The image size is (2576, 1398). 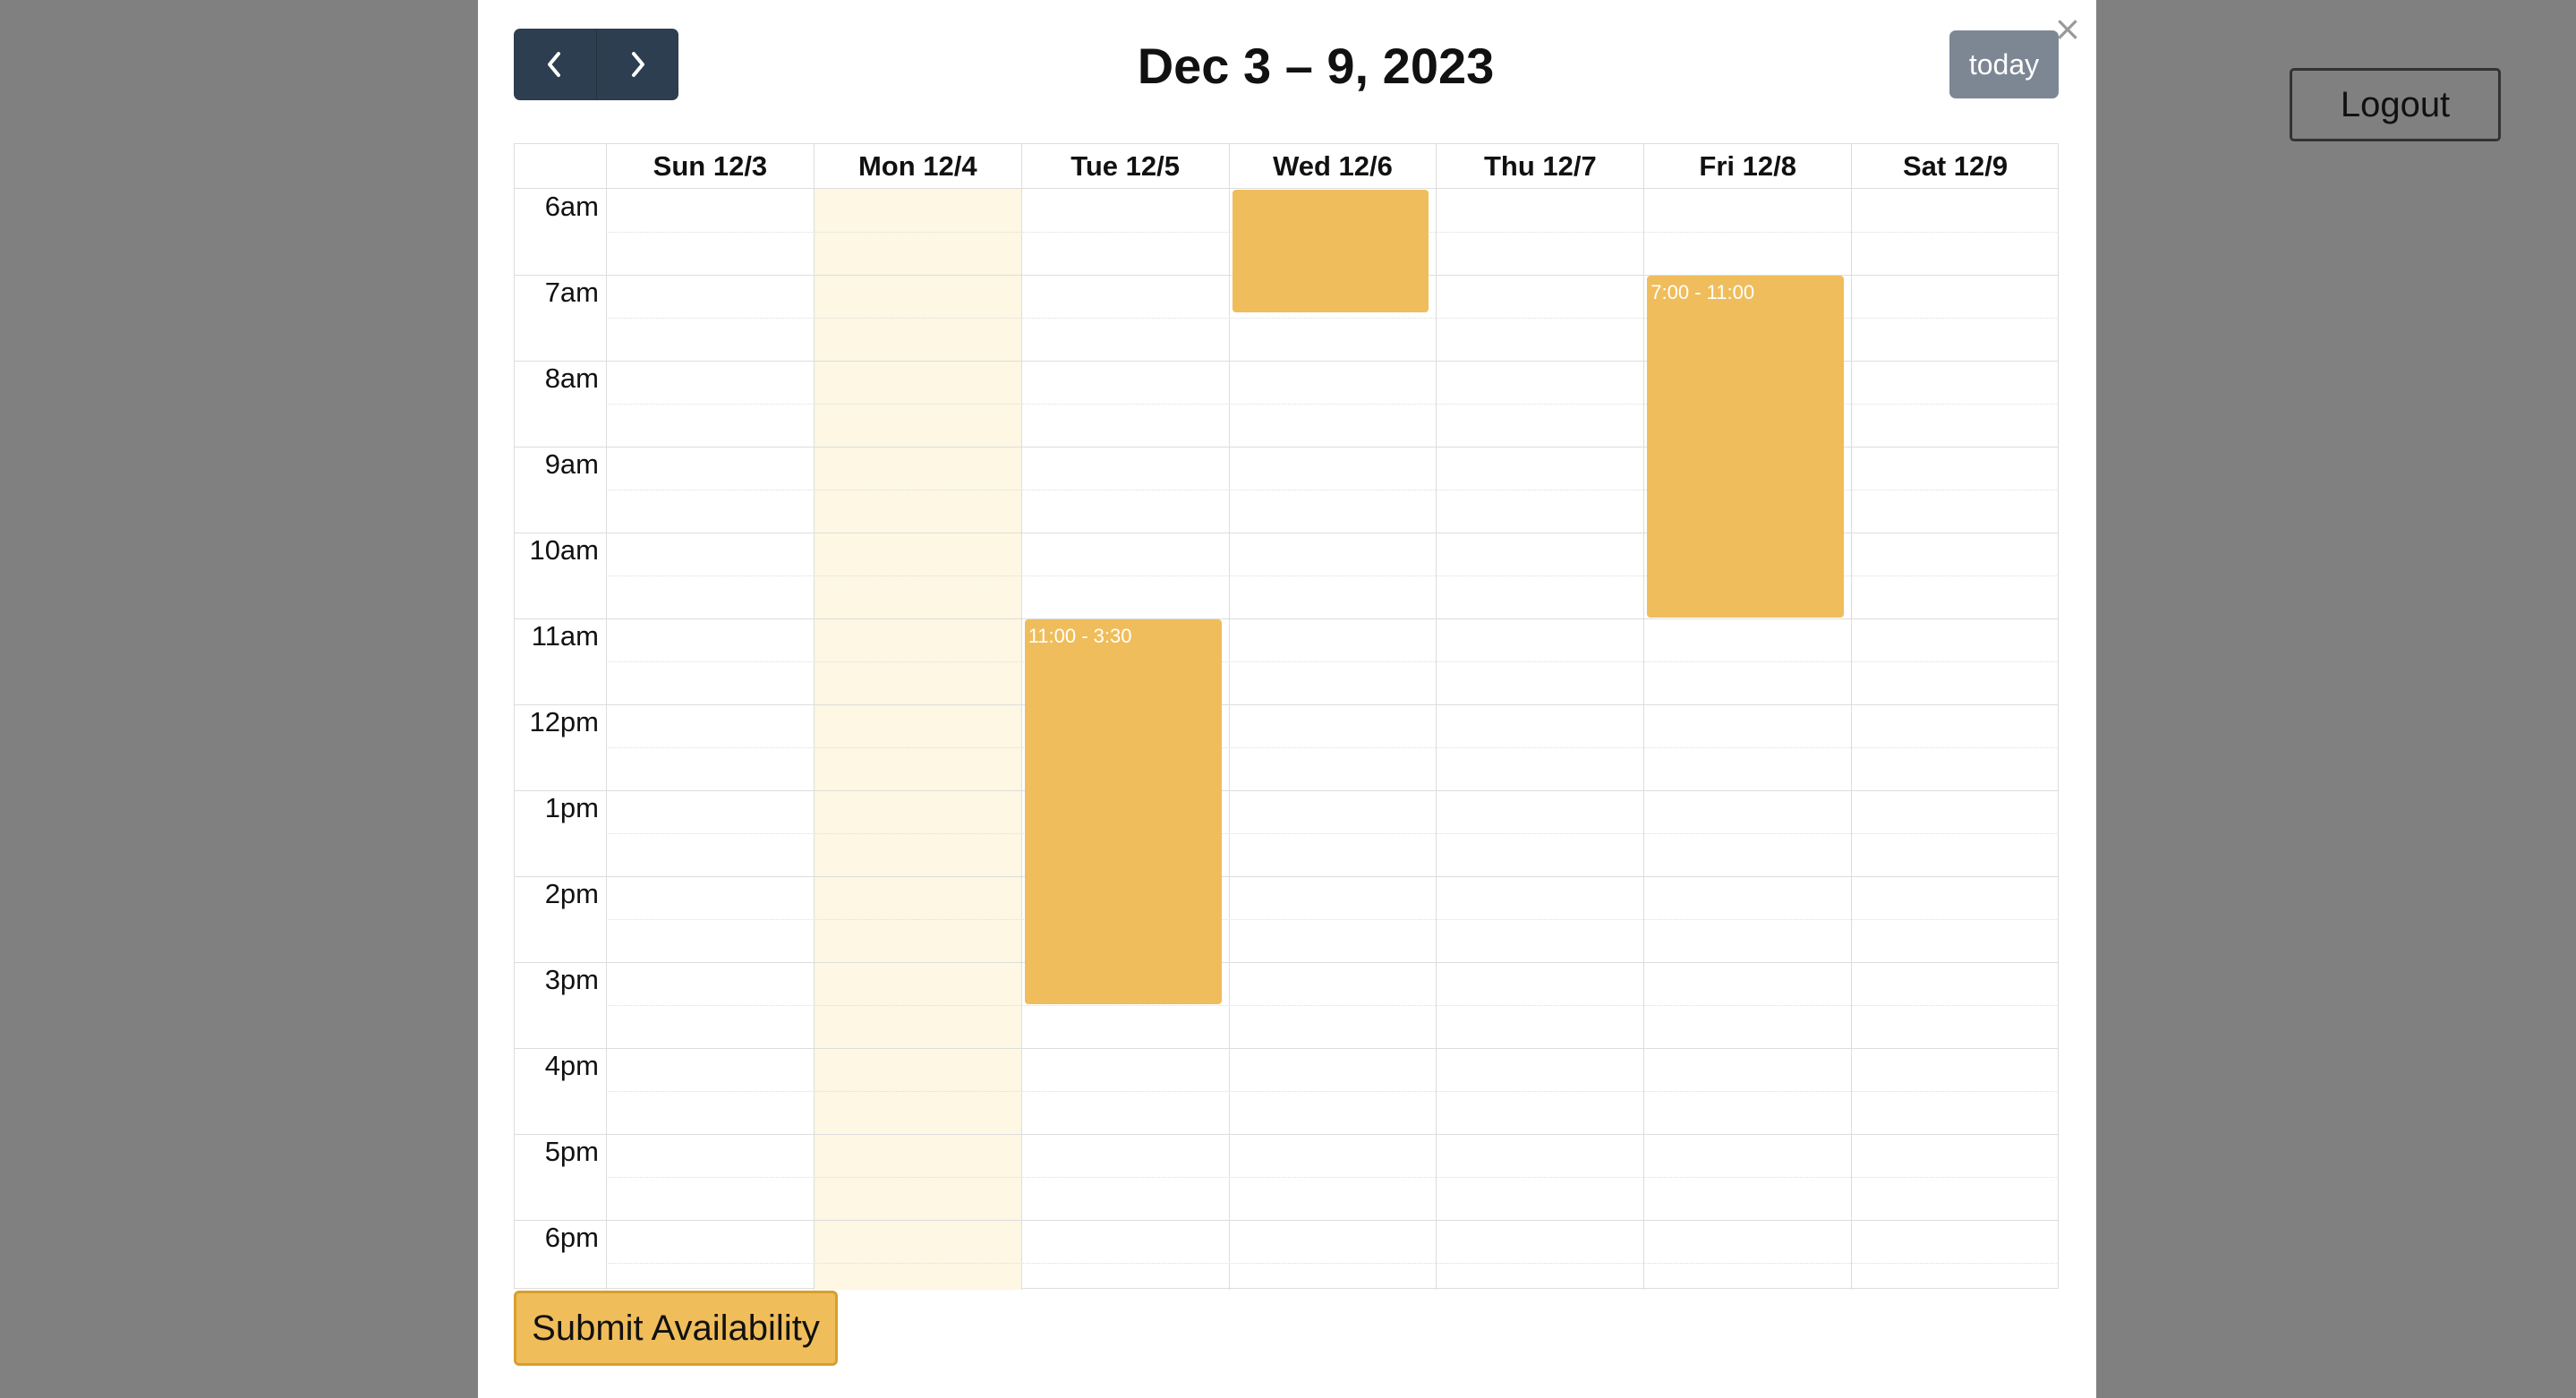 What do you see at coordinates (564, 550) in the screenshot?
I see `time-label: 10am` at bounding box center [564, 550].